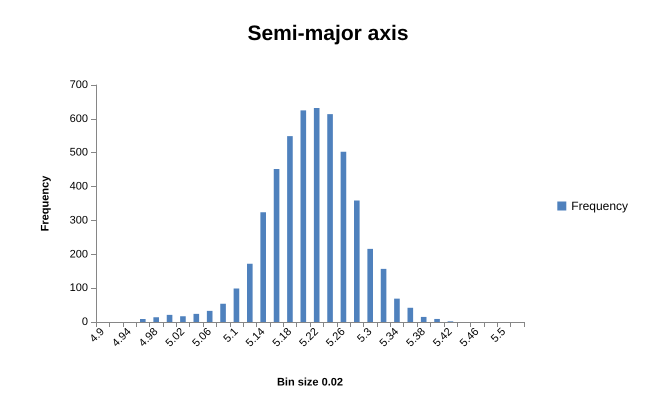 Image resolution: width=651 pixels, height=412 pixels. Describe the element at coordinates (328, 33) in the screenshot. I see `chart-title: Semi-major axis` at that location.